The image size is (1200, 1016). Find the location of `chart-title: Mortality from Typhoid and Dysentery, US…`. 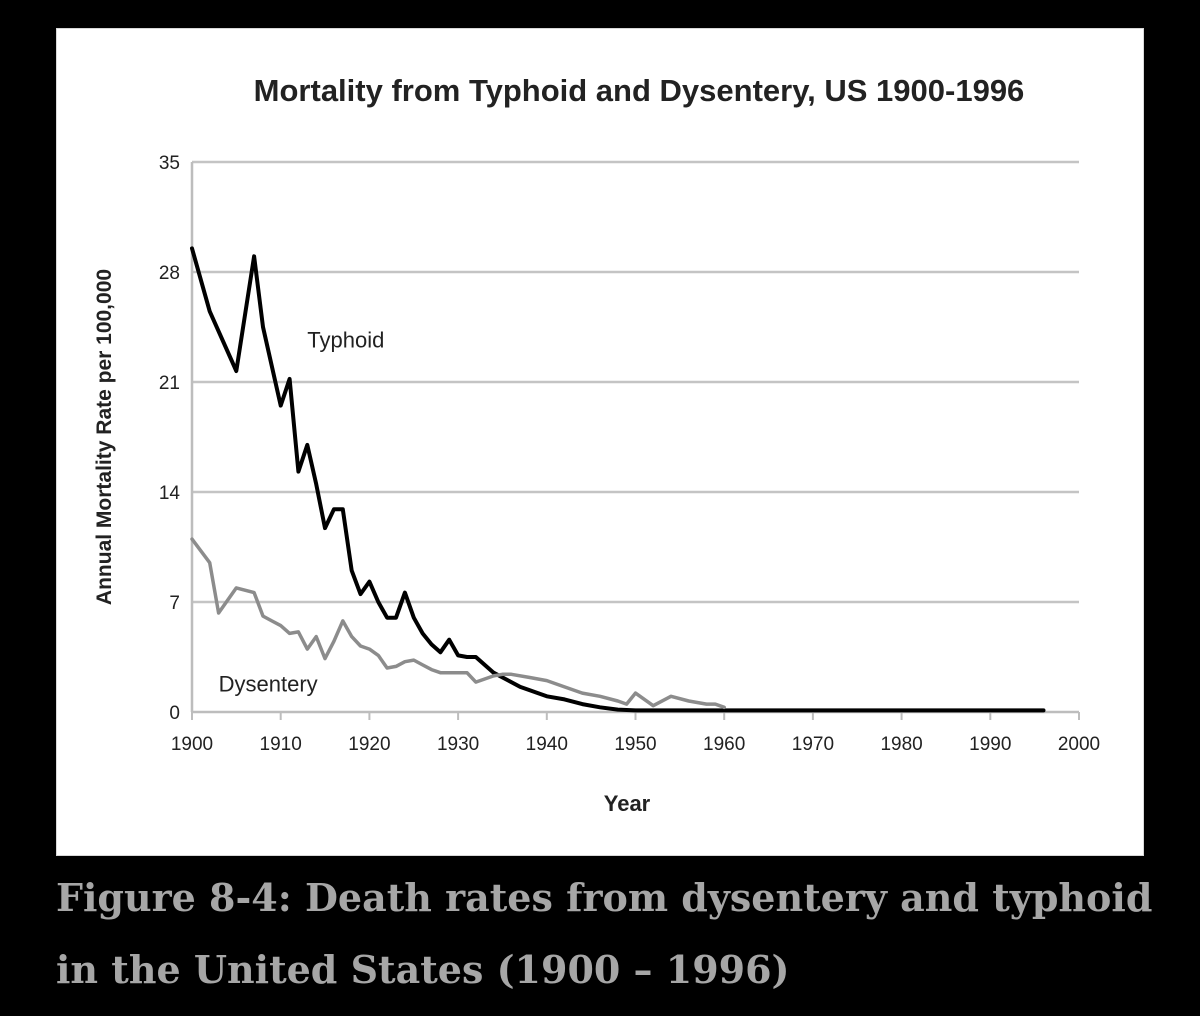

chart-title: Mortality from Typhoid and Dysentery, US… is located at coordinates (639, 90).